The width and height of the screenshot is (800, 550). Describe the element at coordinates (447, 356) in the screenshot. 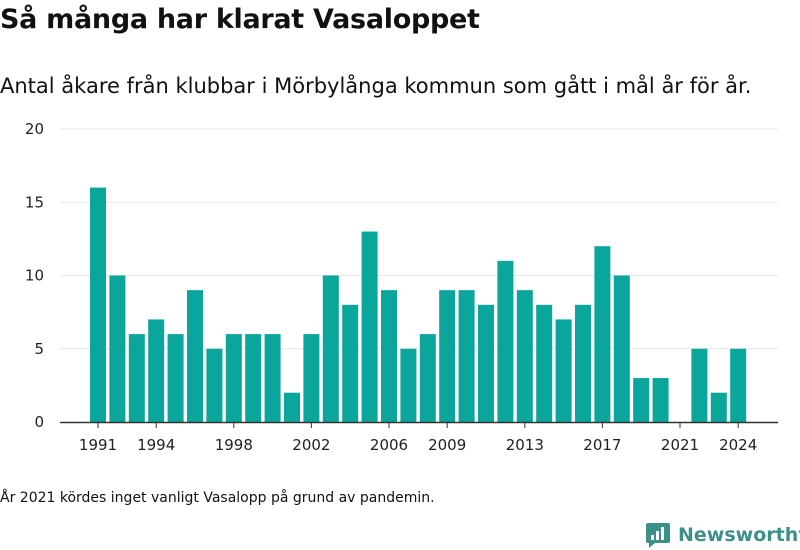

I see `bar-2009` at that location.